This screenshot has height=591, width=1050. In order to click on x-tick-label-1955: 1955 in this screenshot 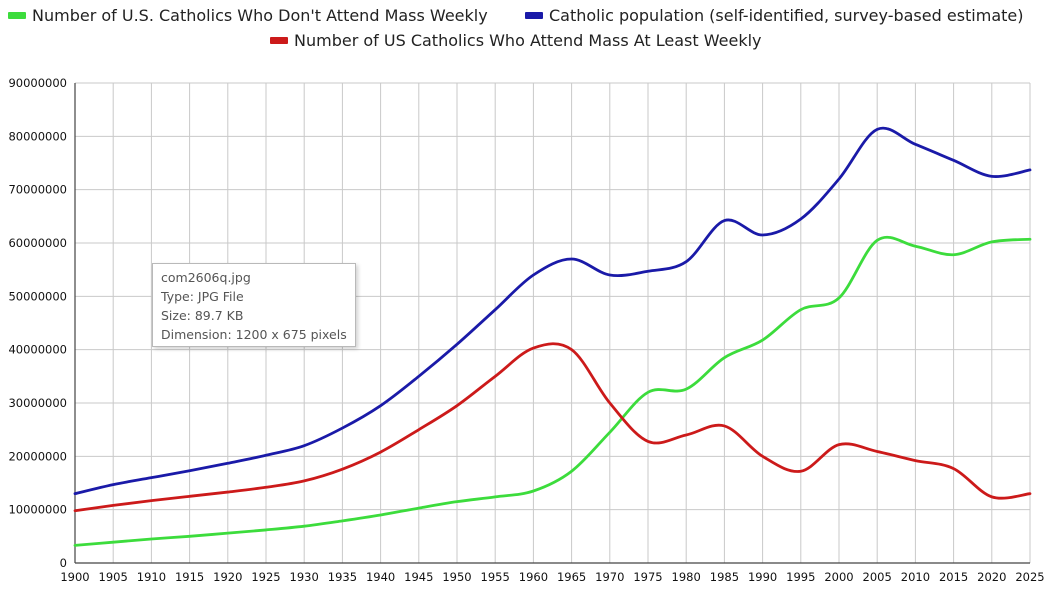, I will do `click(495, 577)`.